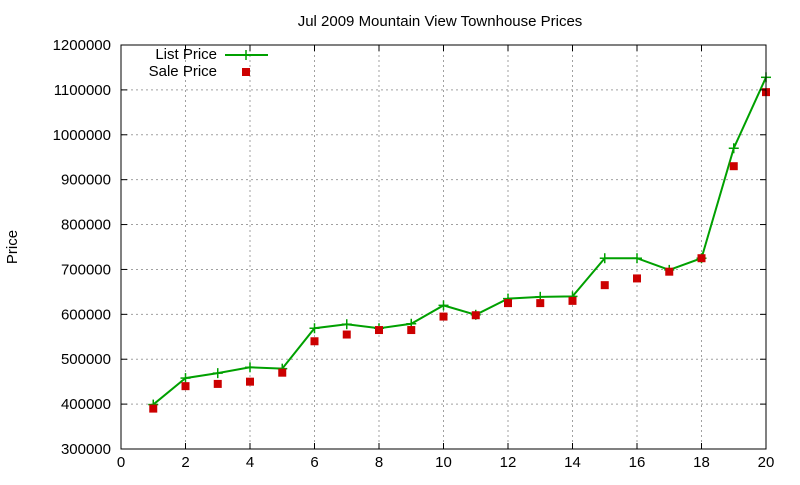 This screenshot has height=485, width=800. Describe the element at coordinates (250, 462) in the screenshot. I see `x-tick-label: 4` at that location.